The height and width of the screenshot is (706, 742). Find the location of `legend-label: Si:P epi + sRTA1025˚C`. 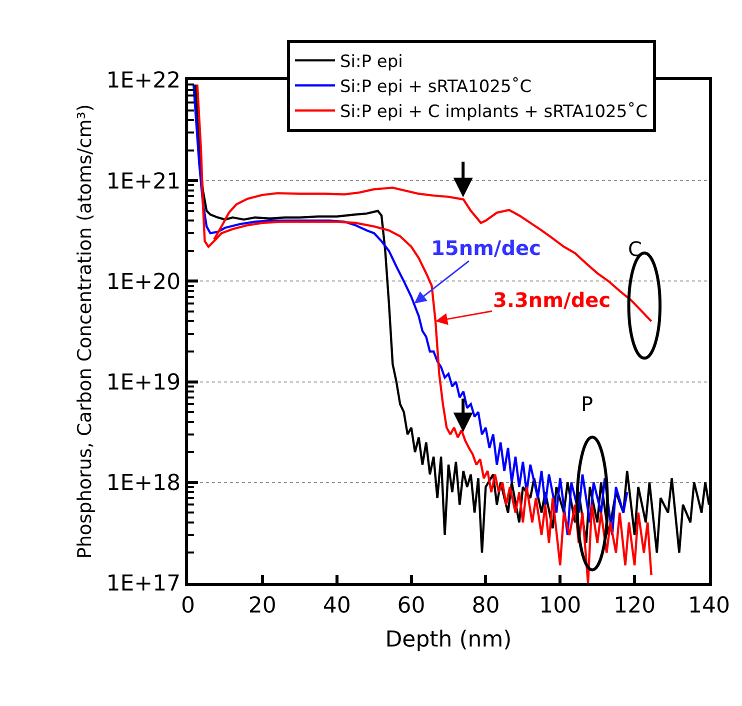

legend-label: Si:P epi + sRTA1025˚C is located at coordinates (436, 87).